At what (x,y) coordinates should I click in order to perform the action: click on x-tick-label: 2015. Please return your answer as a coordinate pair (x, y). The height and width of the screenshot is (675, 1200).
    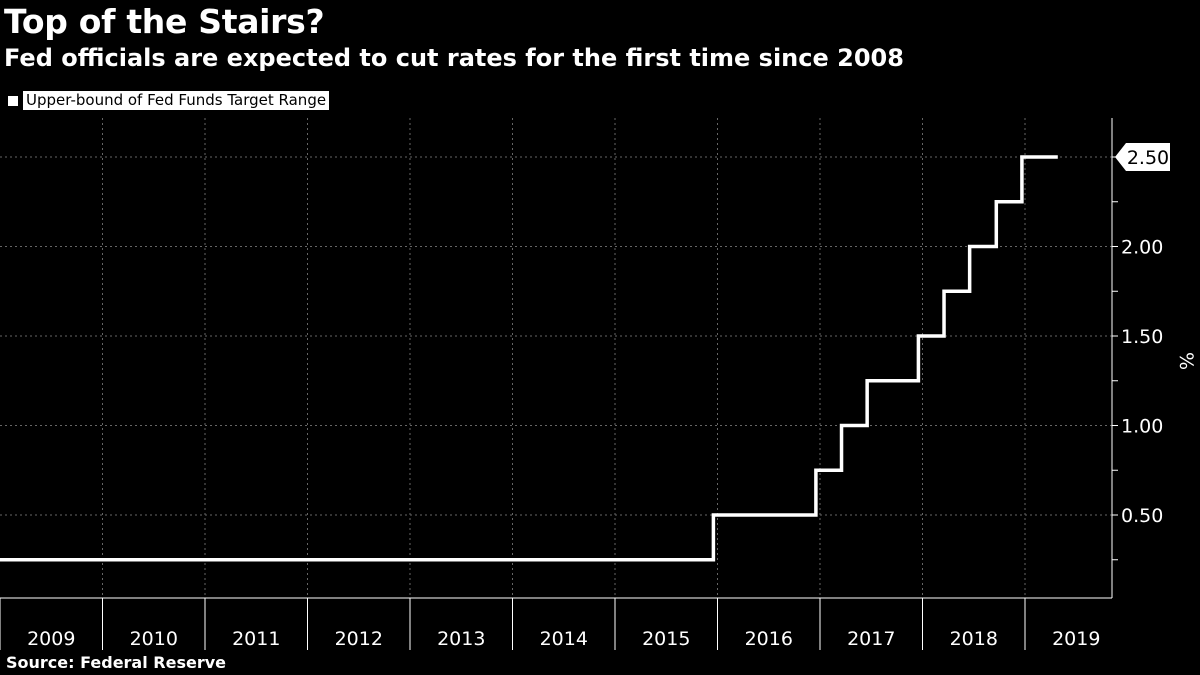
    Looking at the image, I should click on (666, 639).